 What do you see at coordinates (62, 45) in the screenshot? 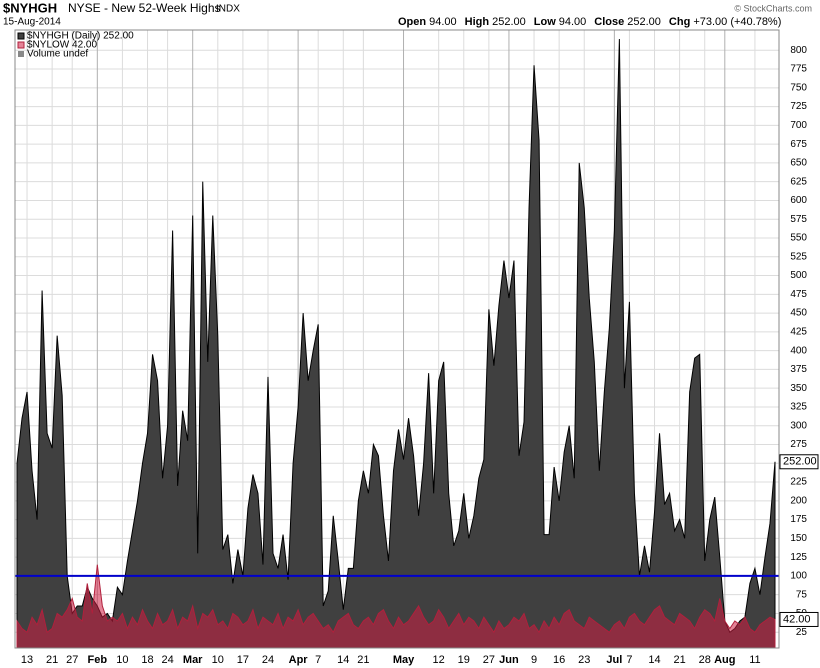
I see `legend-label: $NYLOW 42.00` at bounding box center [62, 45].